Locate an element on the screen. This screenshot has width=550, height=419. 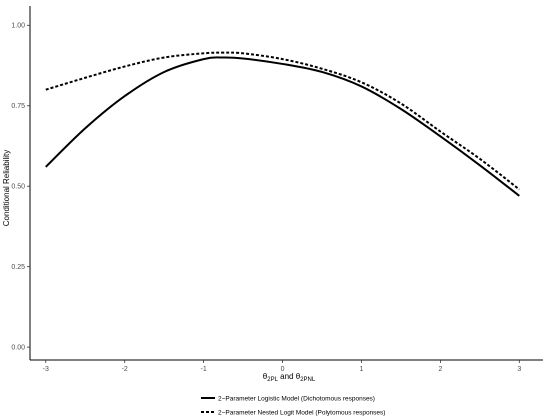
y-ticks: 0.00 0.25 0.50 0.75 1.00 is located at coordinates (20, 187).